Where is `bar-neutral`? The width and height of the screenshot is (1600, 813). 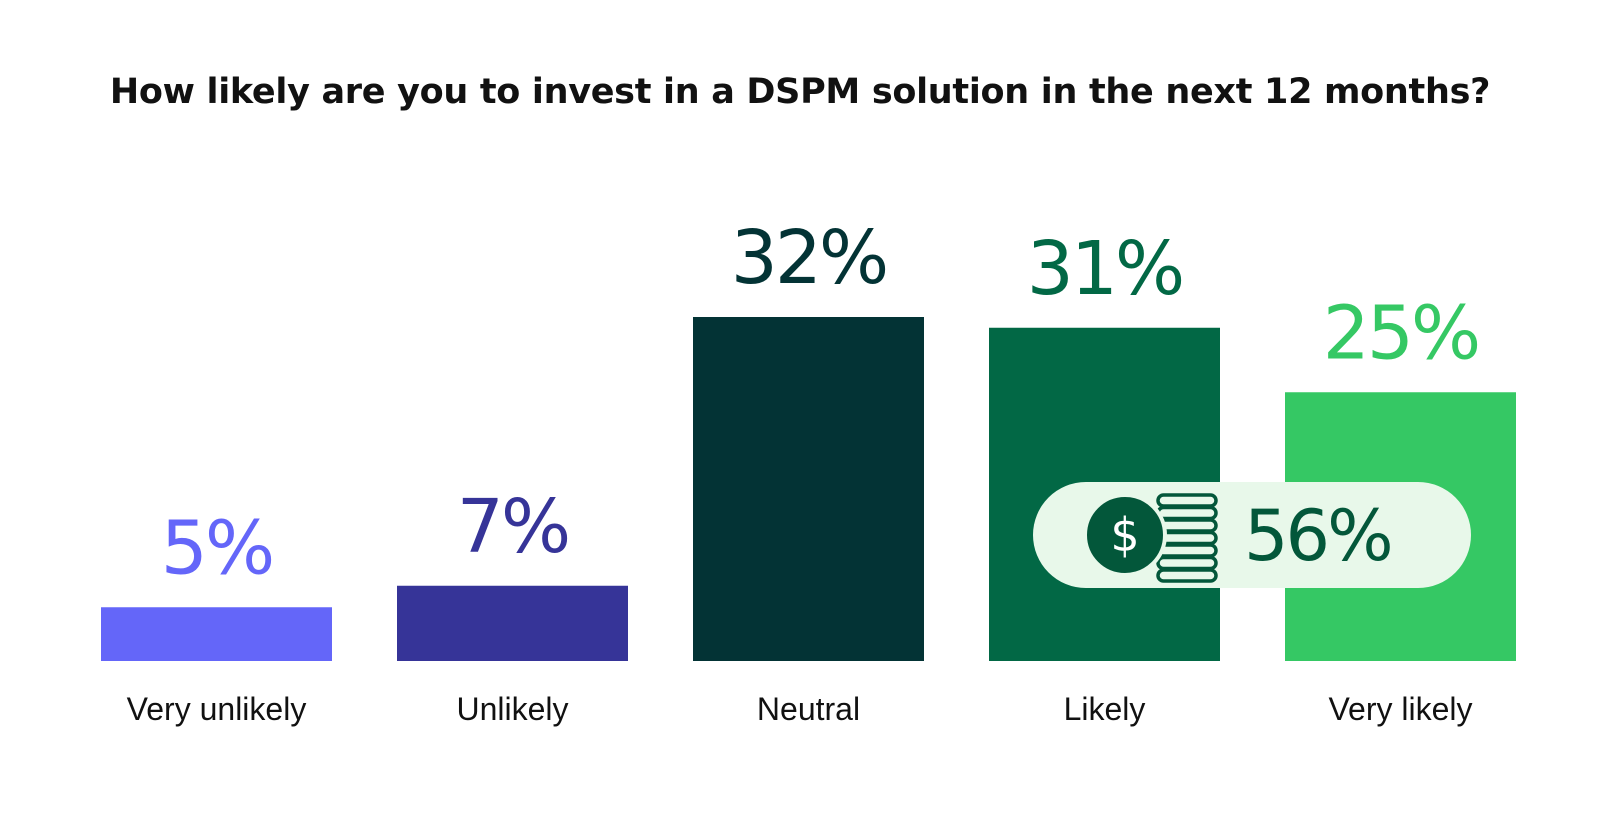
bar-neutral is located at coordinates (808, 489).